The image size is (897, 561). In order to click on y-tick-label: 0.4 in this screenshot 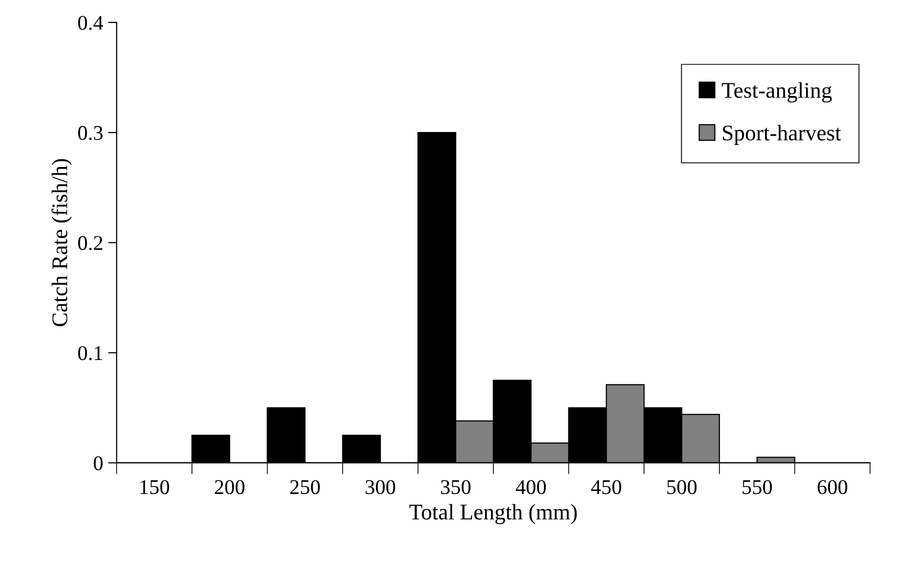, I will do `click(91, 23)`.